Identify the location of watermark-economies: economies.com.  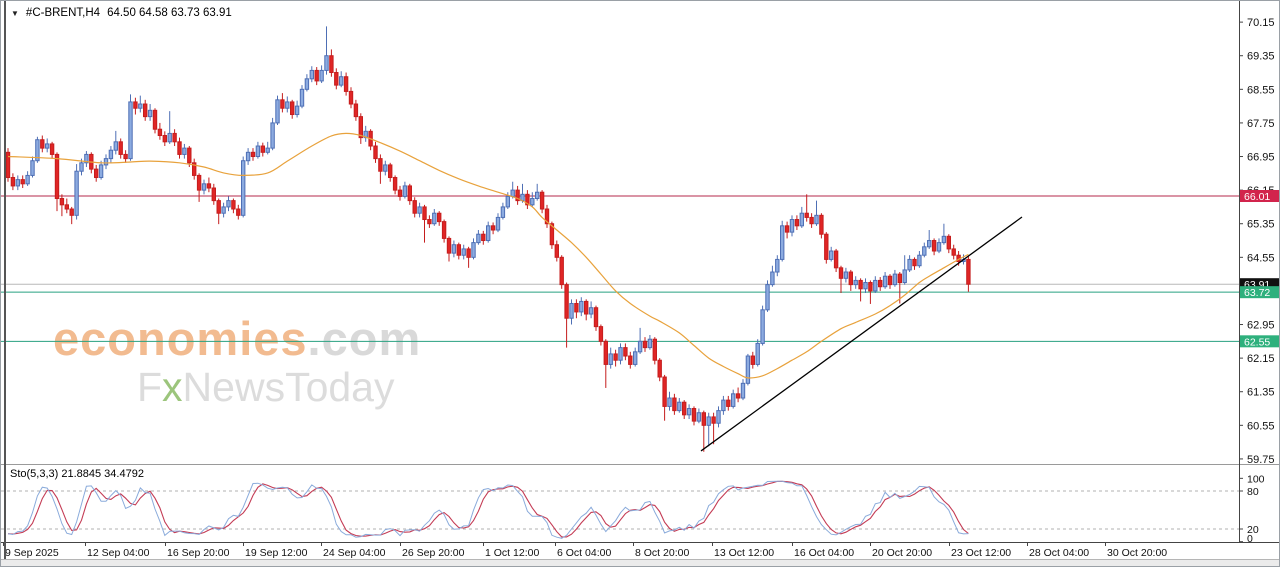
(237, 338).